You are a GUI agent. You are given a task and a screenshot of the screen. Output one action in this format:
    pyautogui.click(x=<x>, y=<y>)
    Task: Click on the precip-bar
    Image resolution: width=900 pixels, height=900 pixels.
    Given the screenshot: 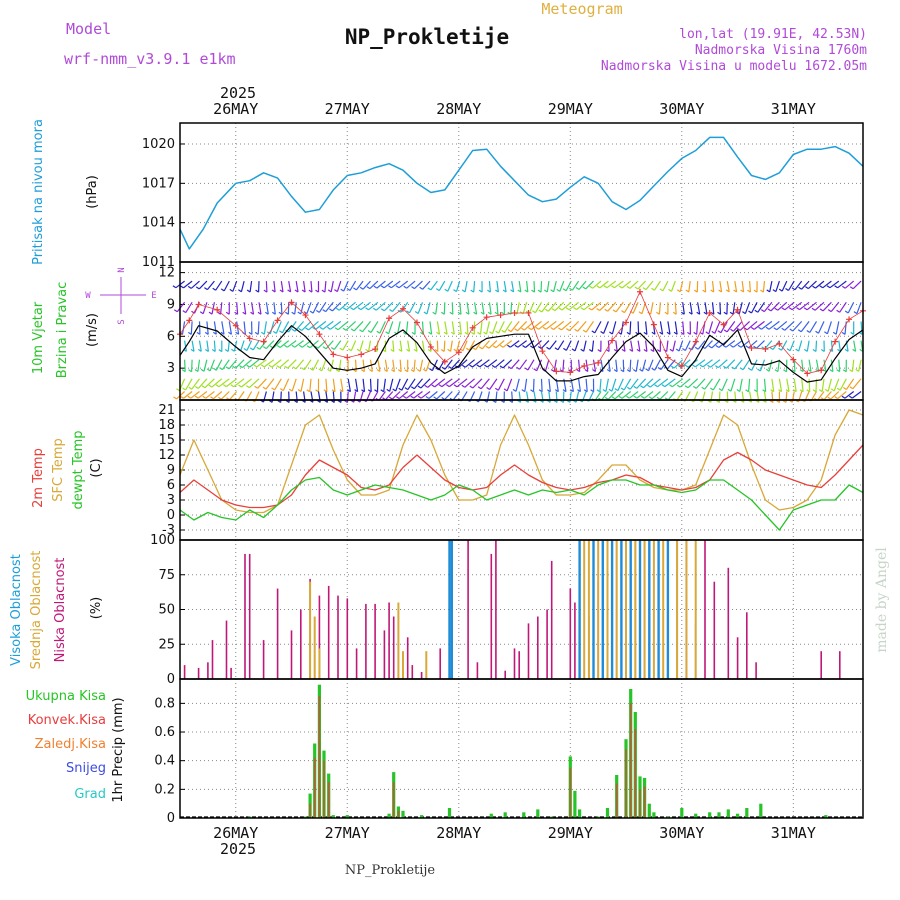 What is the action you would take?
    pyautogui.click(x=393, y=800)
    